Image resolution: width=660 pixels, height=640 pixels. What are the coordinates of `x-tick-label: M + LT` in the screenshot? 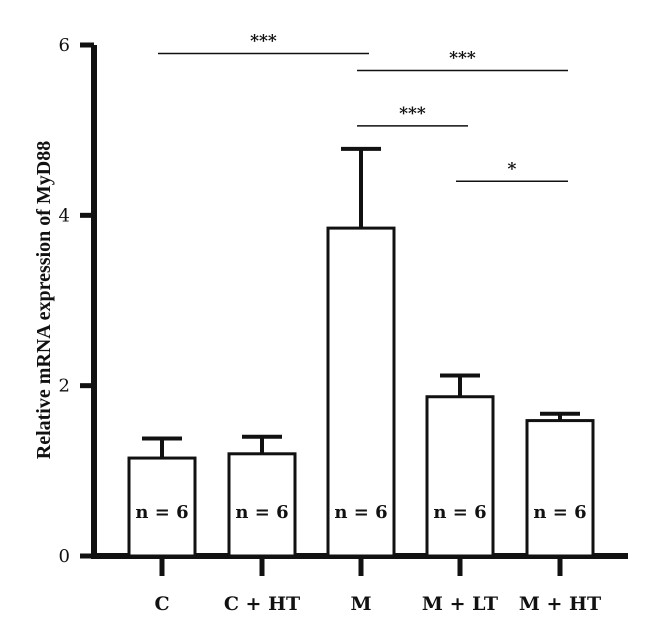 It's located at (460, 604).